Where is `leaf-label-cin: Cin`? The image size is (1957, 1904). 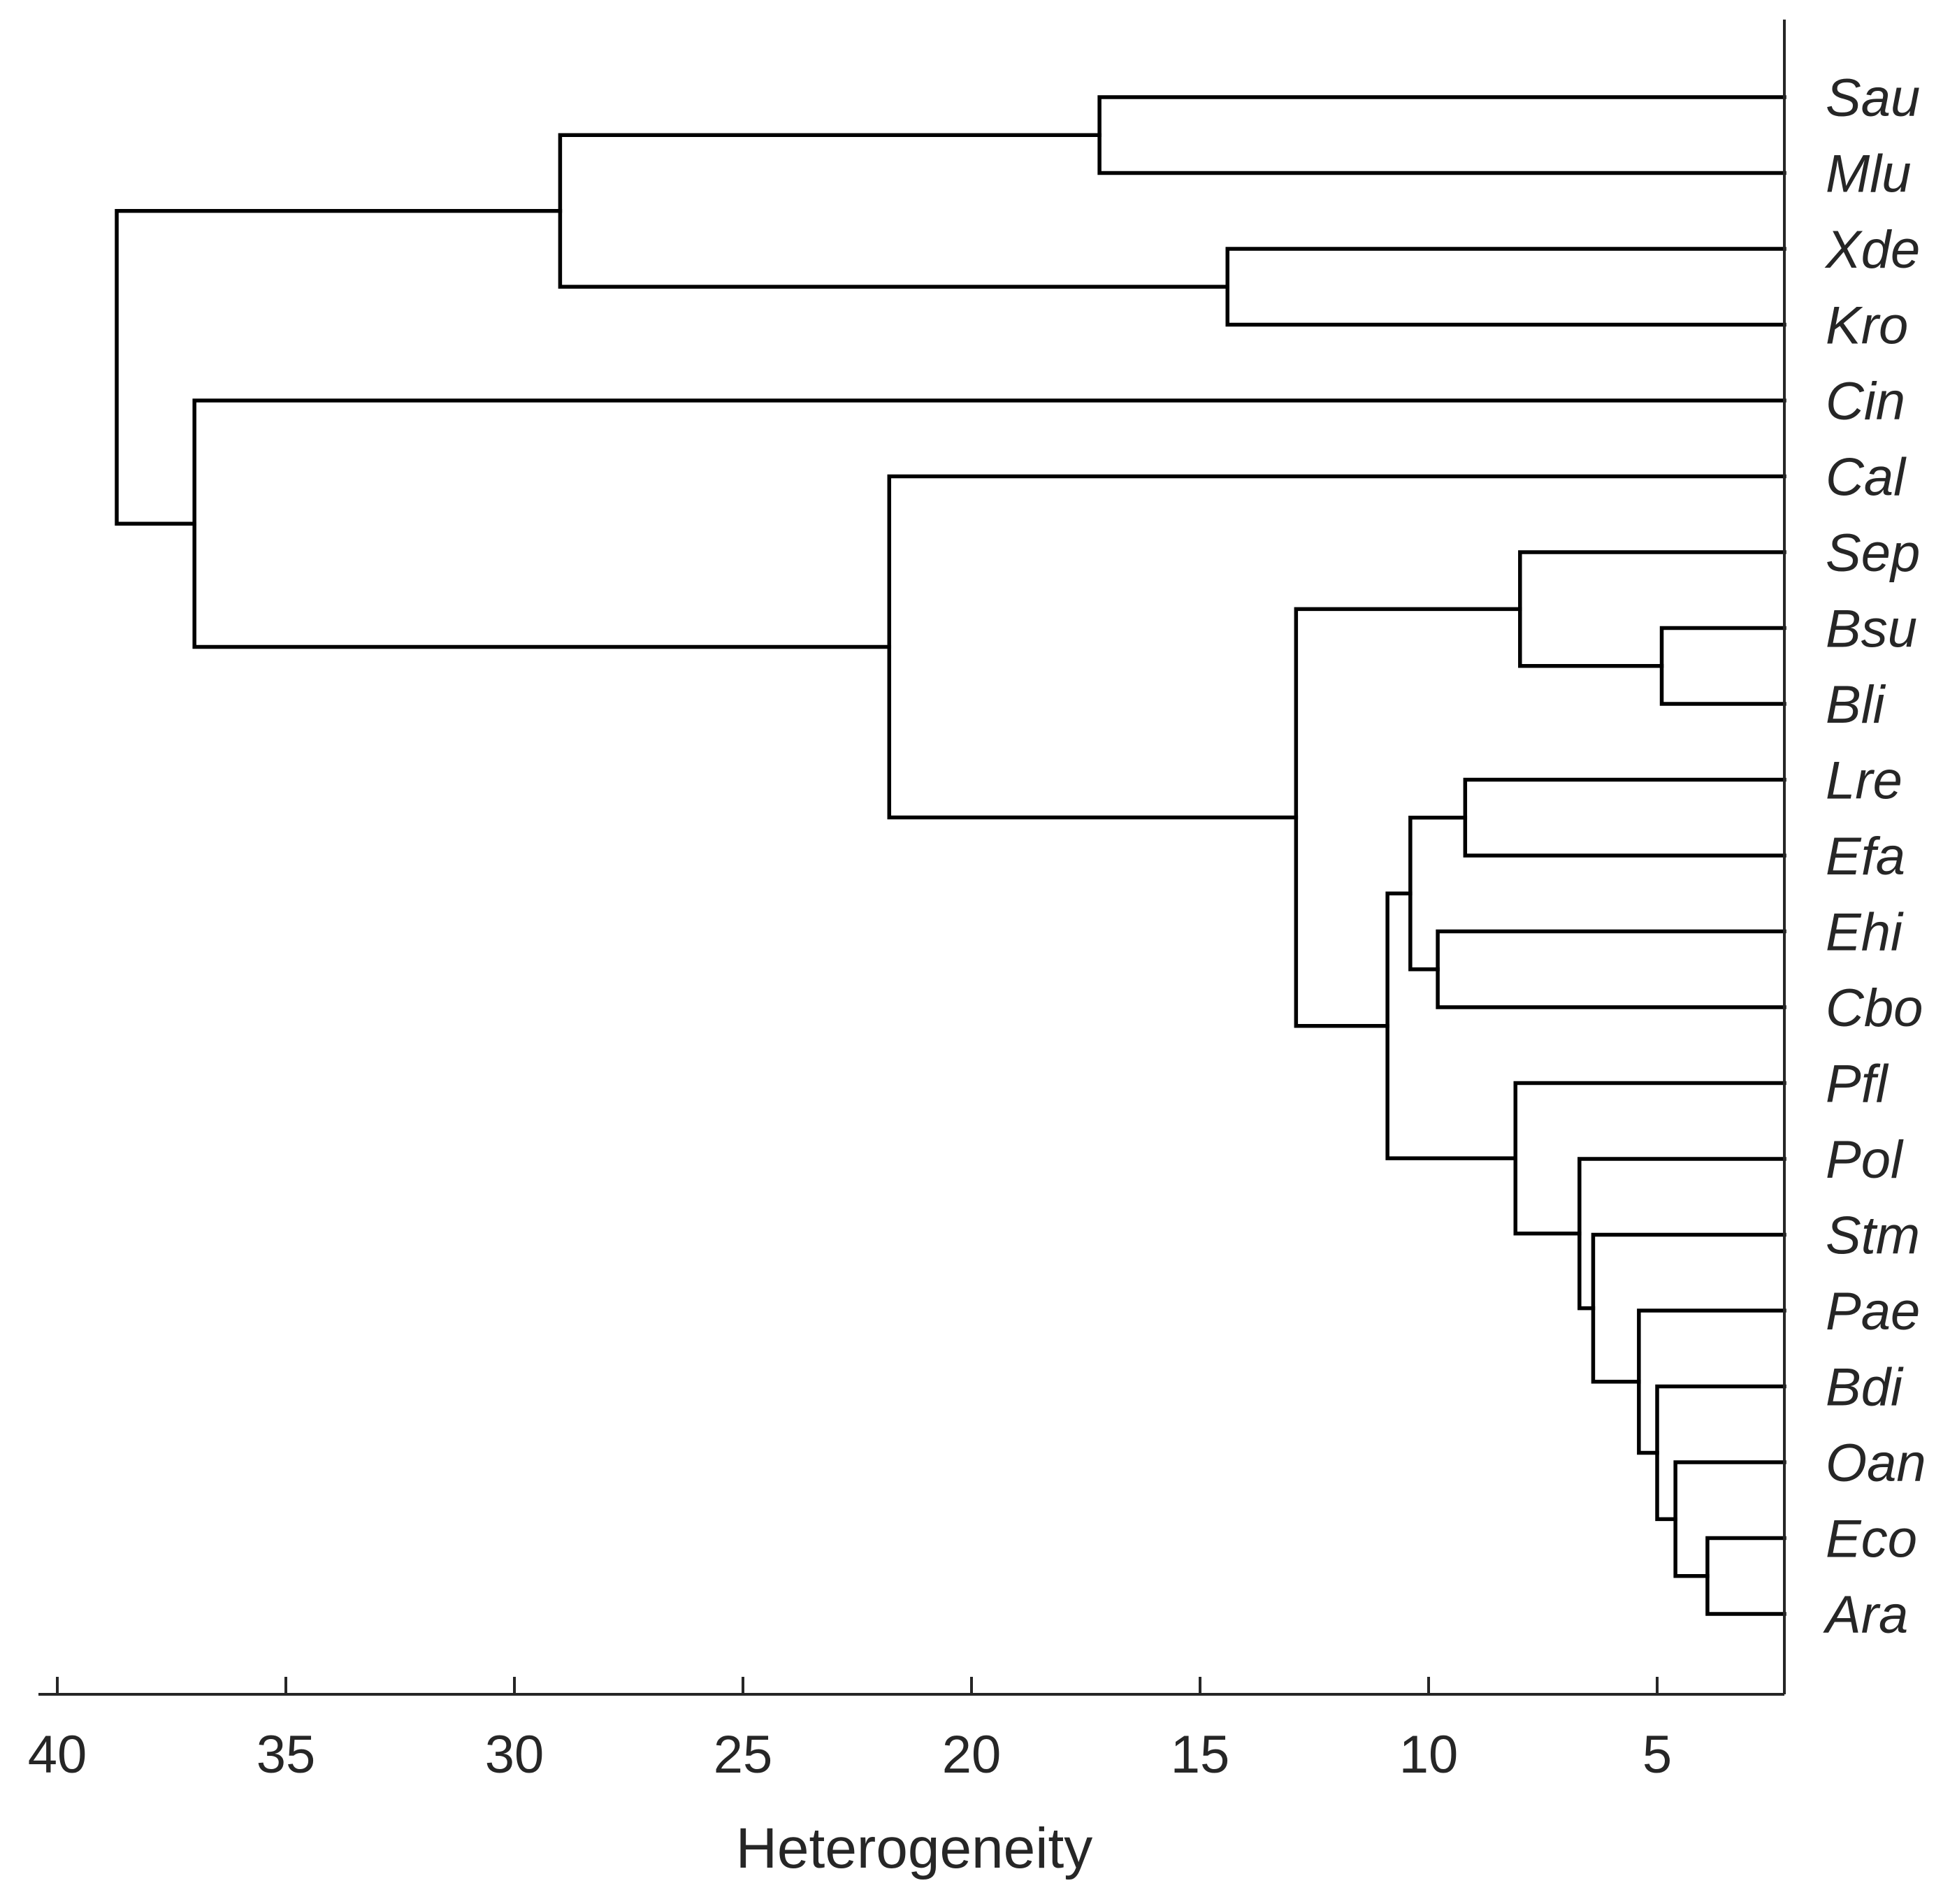
leaf-label-cin: Cin is located at coordinates (1865, 402).